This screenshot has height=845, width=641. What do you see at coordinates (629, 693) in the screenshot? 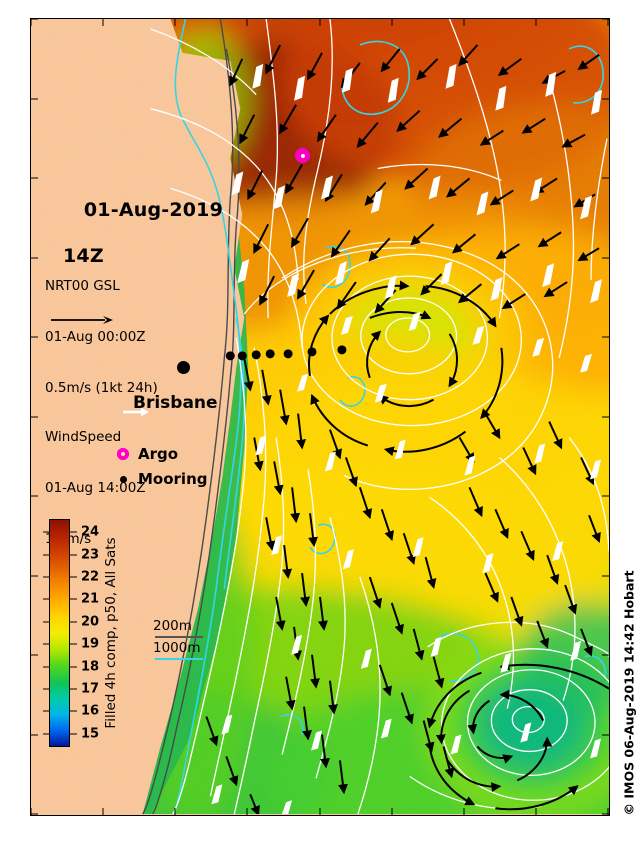
I see `credit-text: © IMOS 06-Aug-2019 14:42 Hobart` at bounding box center [629, 693].